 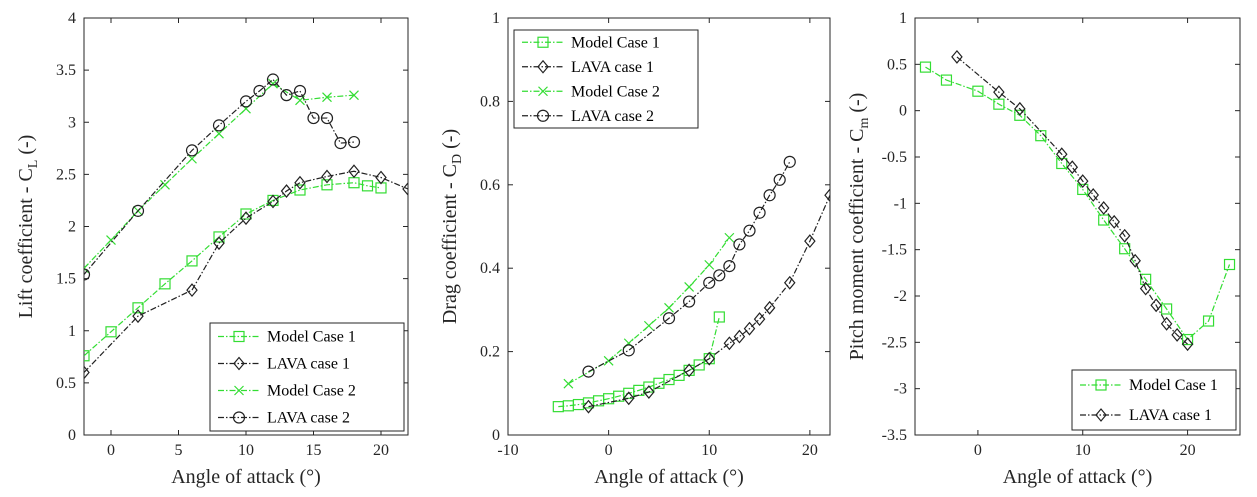 What do you see at coordinates (606, 79) in the screenshot?
I see `legend-box` at bounding box center [606, 79].